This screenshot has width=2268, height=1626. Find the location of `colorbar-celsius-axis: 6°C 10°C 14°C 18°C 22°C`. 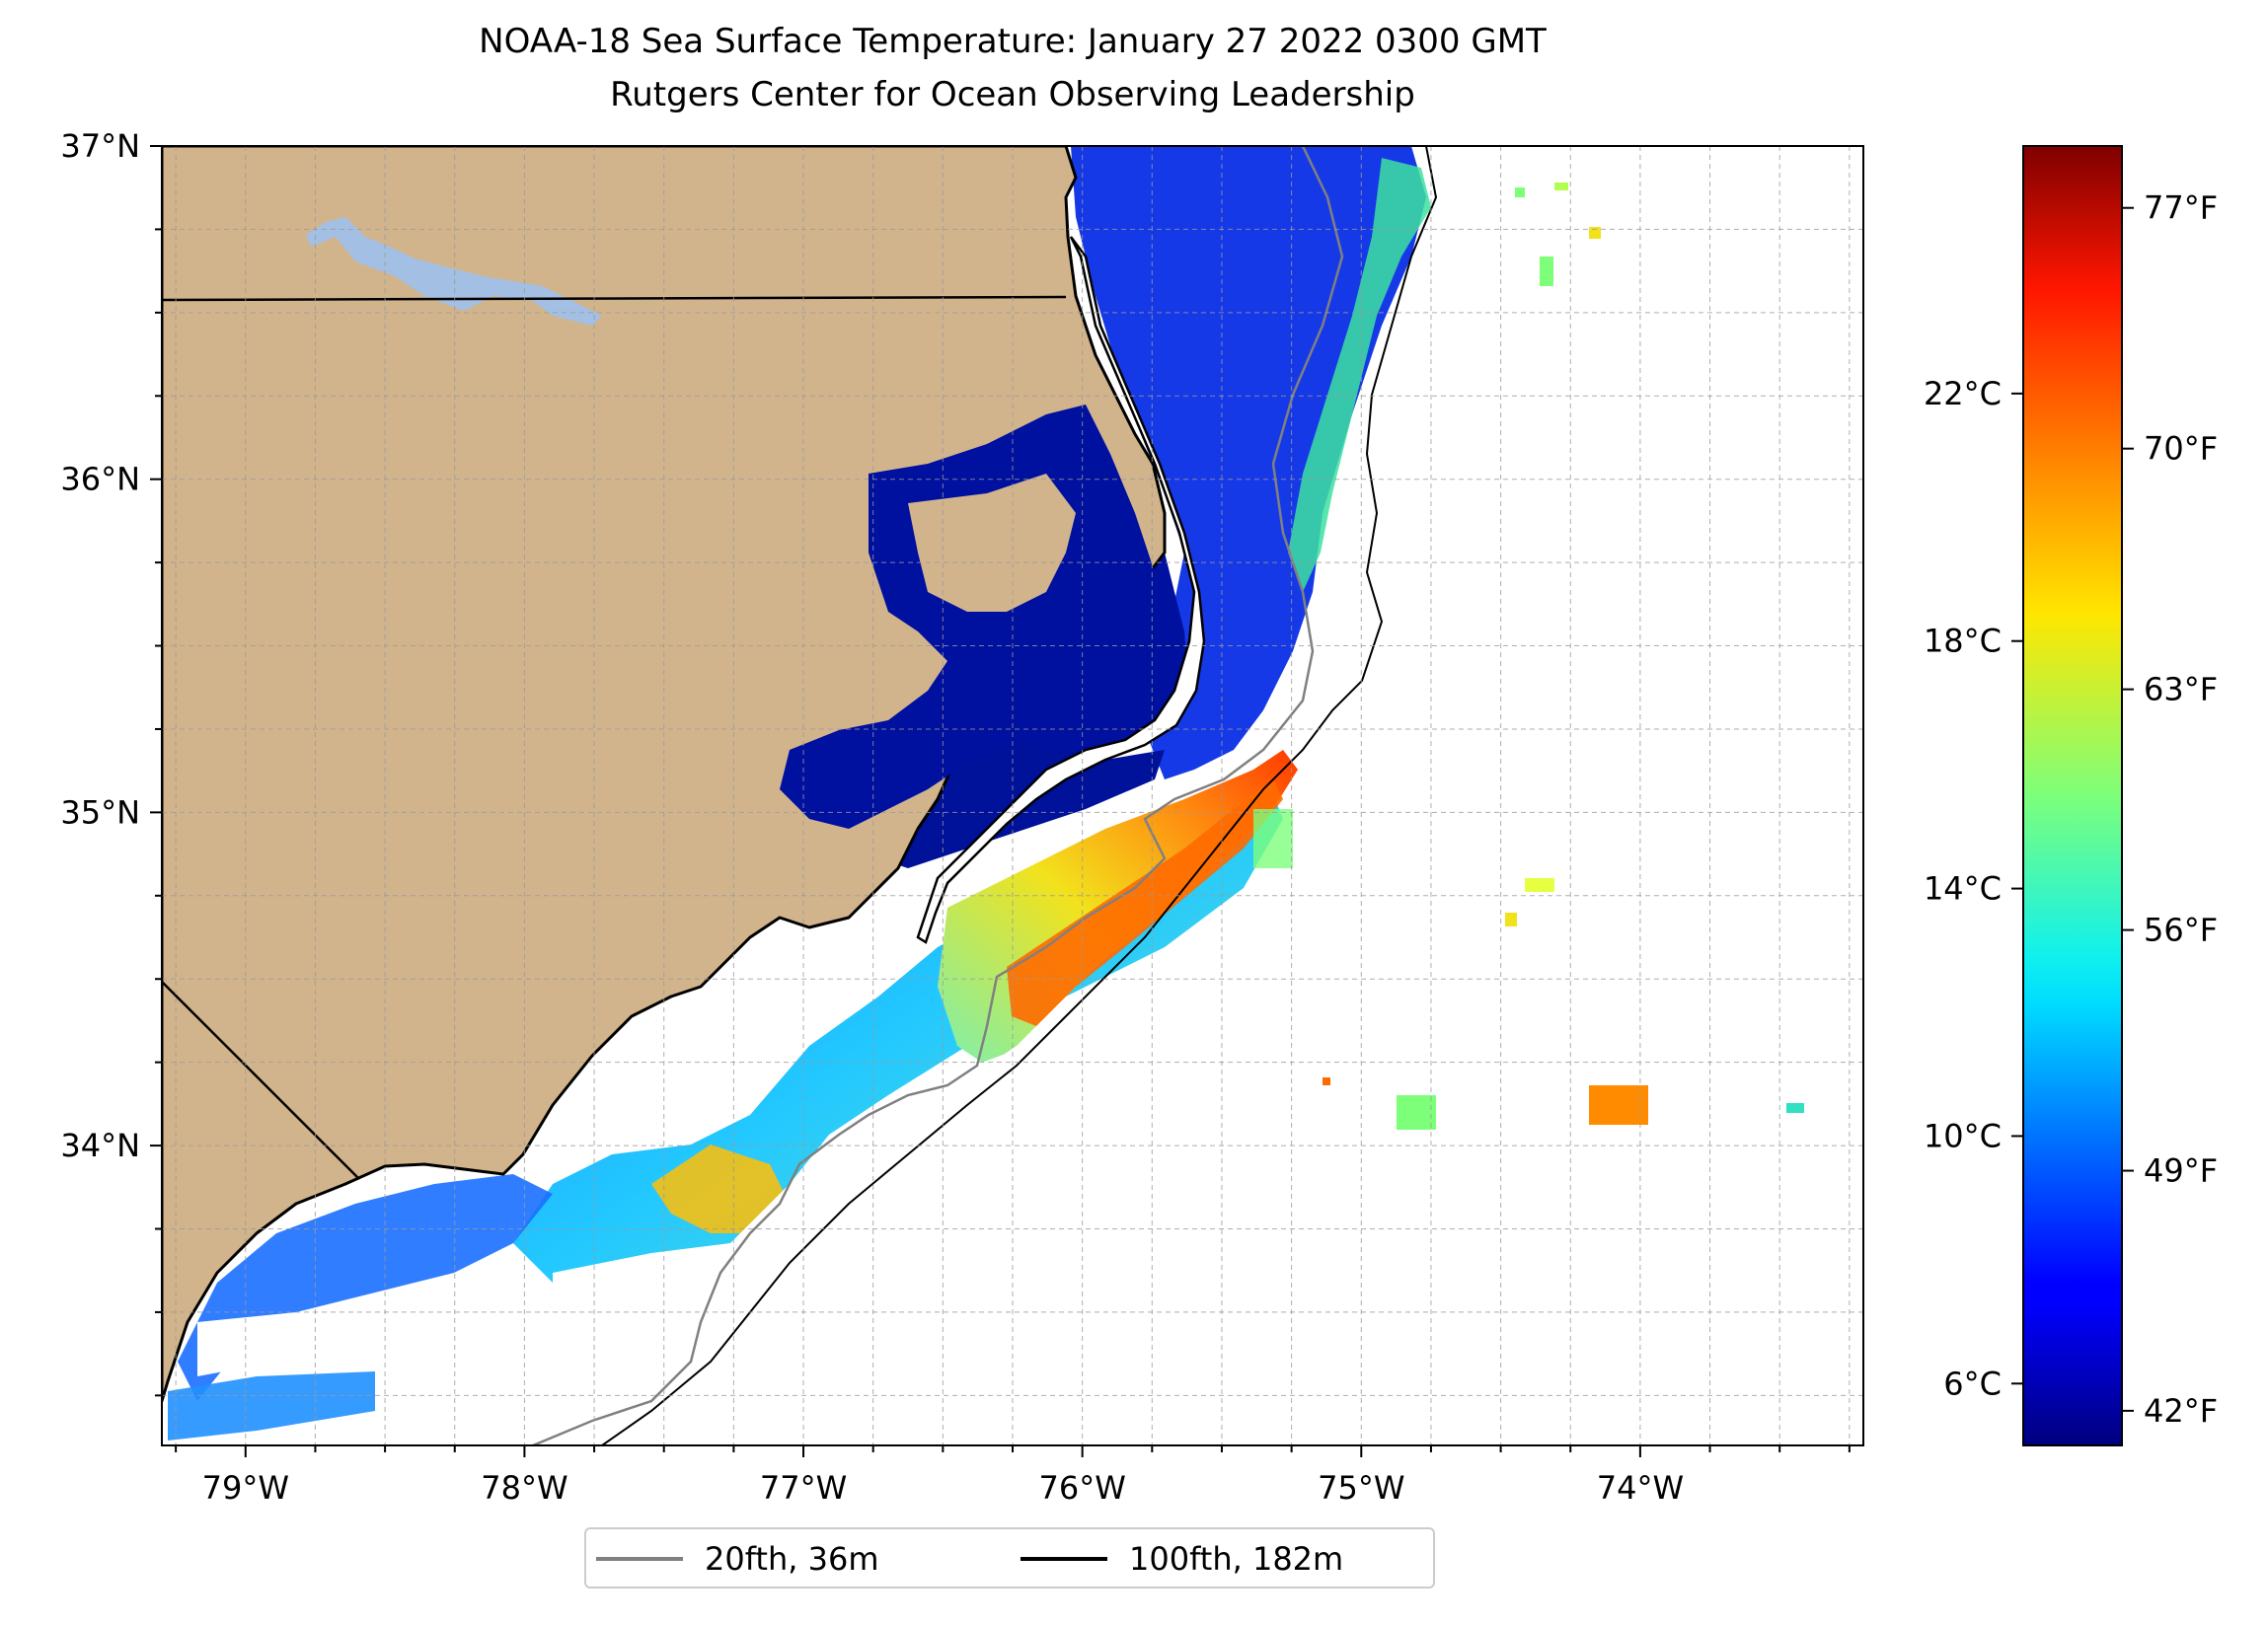

colorbar-celsius-axis: 6°C 10°C 14°C 18°C 22°C is located at coordinates (1974, 888).